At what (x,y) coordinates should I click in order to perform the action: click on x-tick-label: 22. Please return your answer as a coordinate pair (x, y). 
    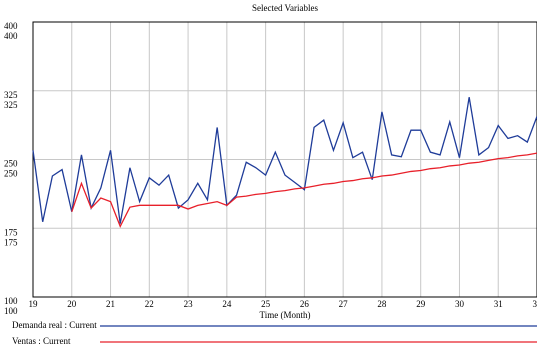
    Looking at the image, I should click on (149, 304).